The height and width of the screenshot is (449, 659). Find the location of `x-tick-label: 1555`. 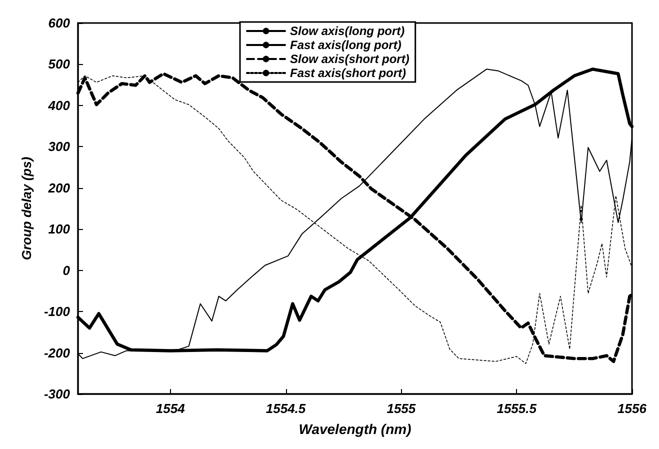

x-tick-label: 1555 is located at coordinates (401, 408).